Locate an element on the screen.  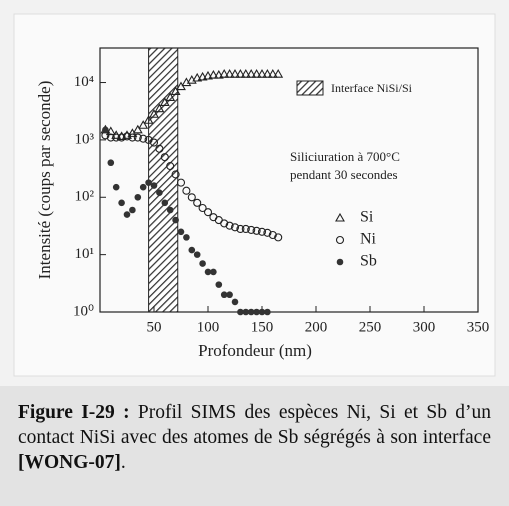
shaded-region is located at coordinates (163, 180).